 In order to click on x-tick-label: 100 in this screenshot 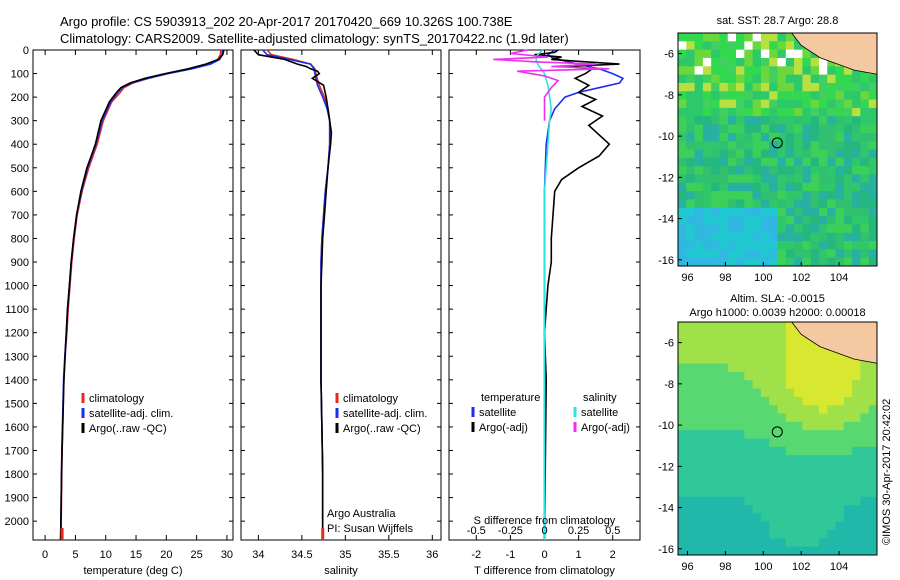, I will do `click(763, 567)`.